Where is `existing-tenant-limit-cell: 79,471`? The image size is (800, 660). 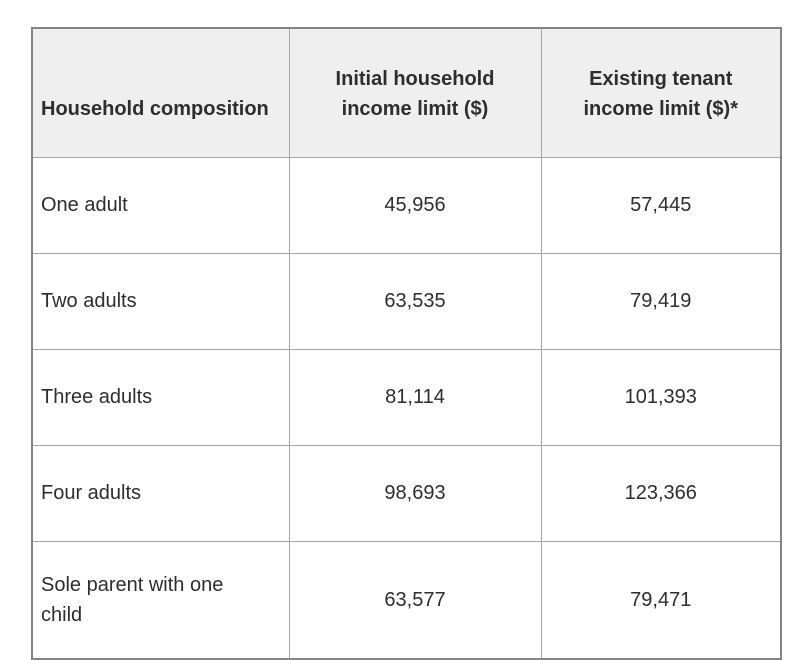 existing-tenant-limit-cell: 79,471 is located at coordinates (661, 600).